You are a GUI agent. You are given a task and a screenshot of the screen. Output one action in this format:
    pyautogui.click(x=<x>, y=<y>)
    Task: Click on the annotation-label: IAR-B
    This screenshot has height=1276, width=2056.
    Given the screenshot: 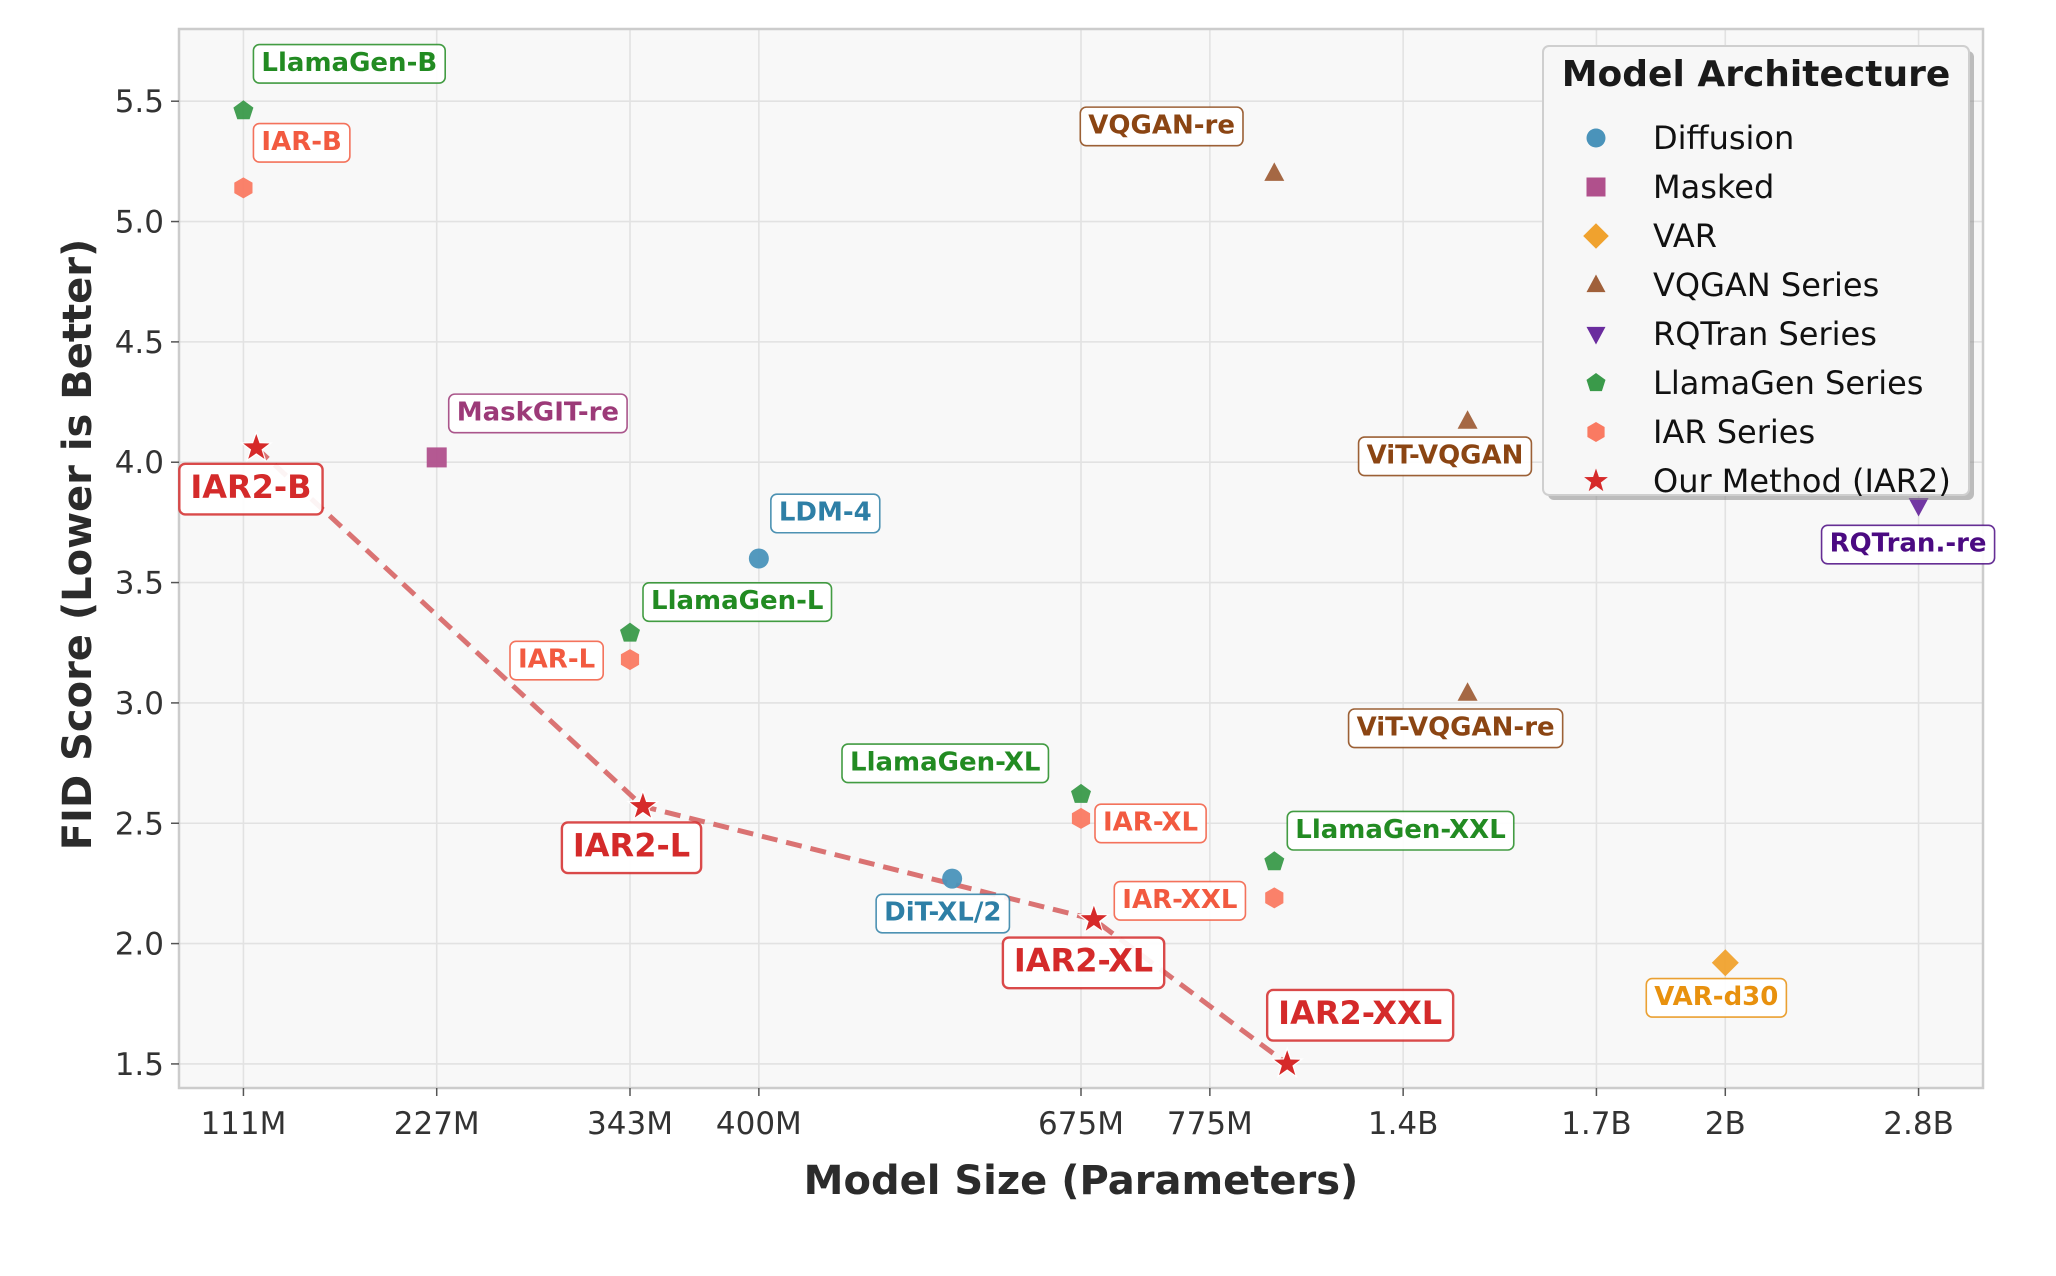 What is the action you would take?
    pyautogui.click(x=301, y=142)
    